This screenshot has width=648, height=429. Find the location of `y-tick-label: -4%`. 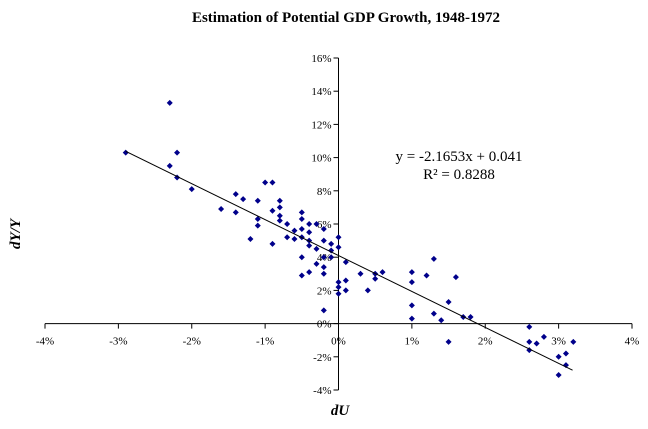

y-tick-label: -4% is located at coordinates (322, 391).